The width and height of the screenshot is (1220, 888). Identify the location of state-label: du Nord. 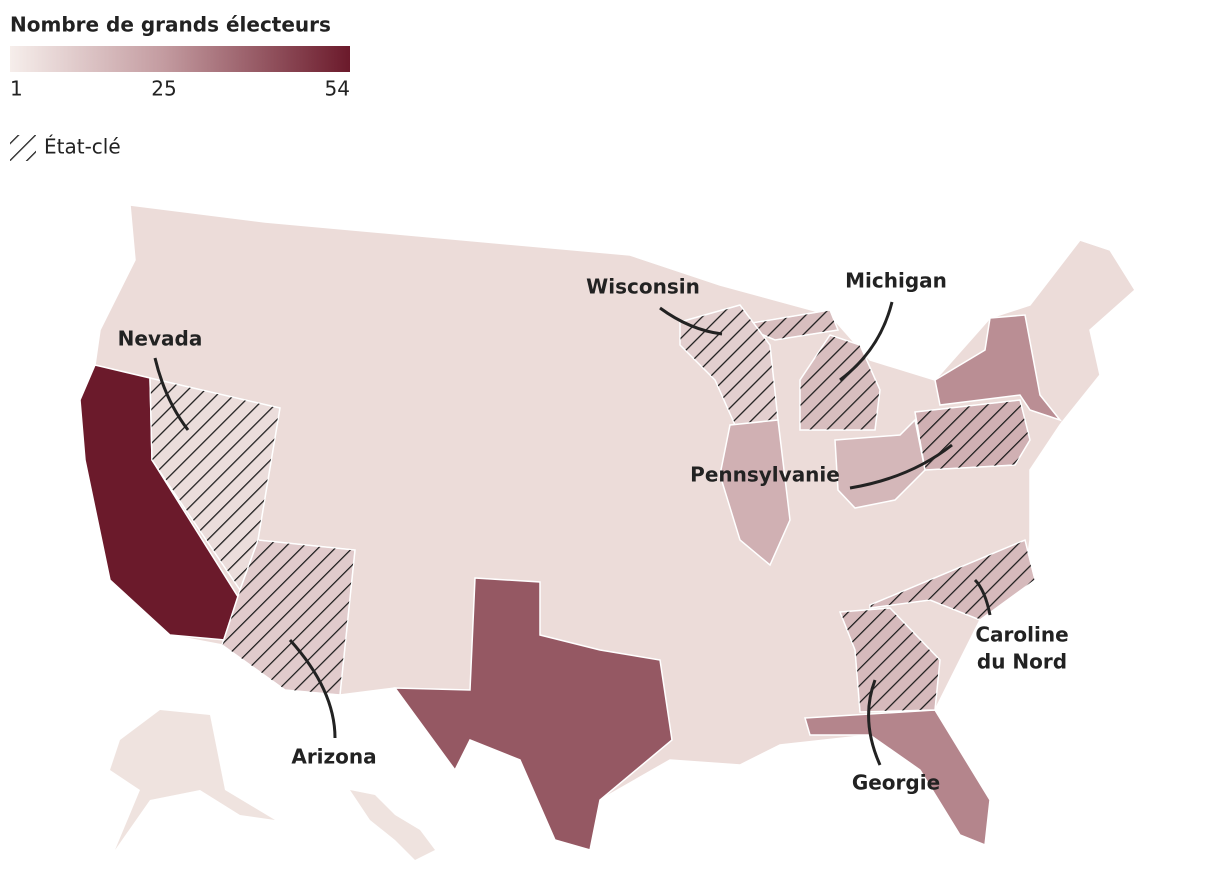
(1022, 662).